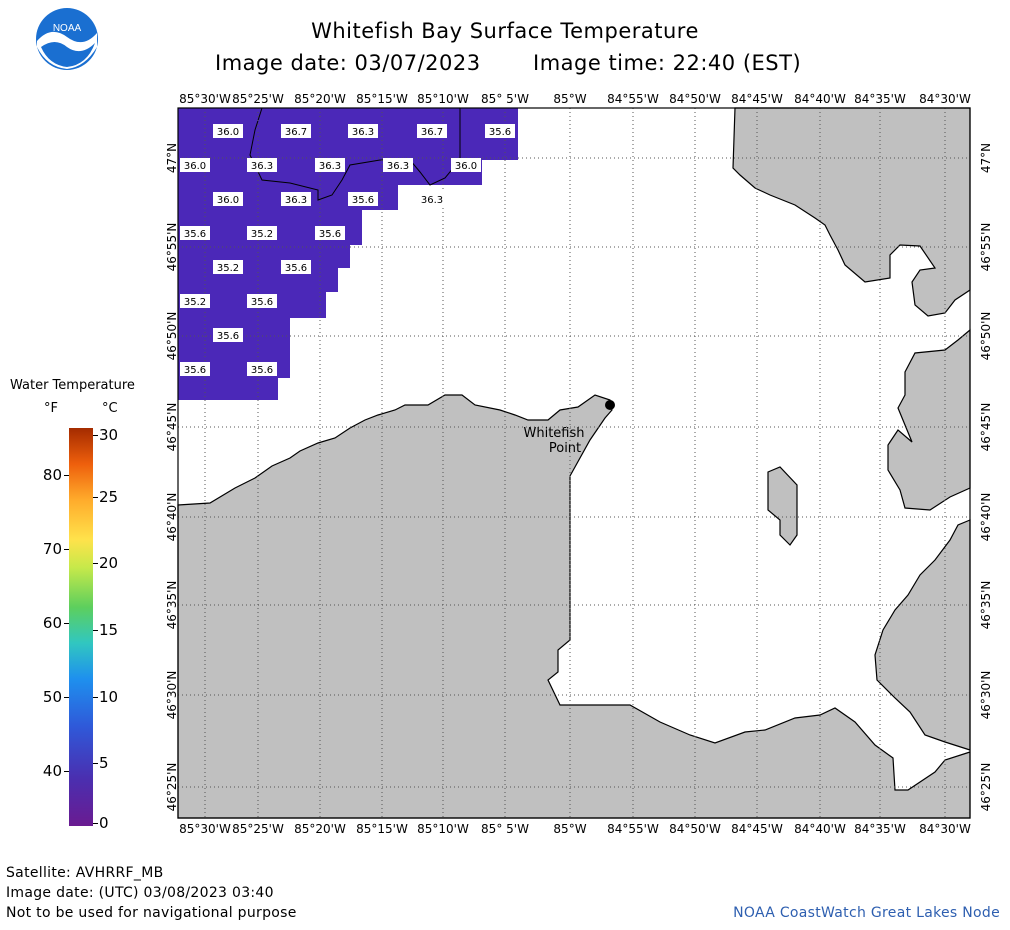  What do you see at coordinates (553, 433) in the screenshot?
I see `place-label-line1: Whitefish` at bounding box center [553, 433].